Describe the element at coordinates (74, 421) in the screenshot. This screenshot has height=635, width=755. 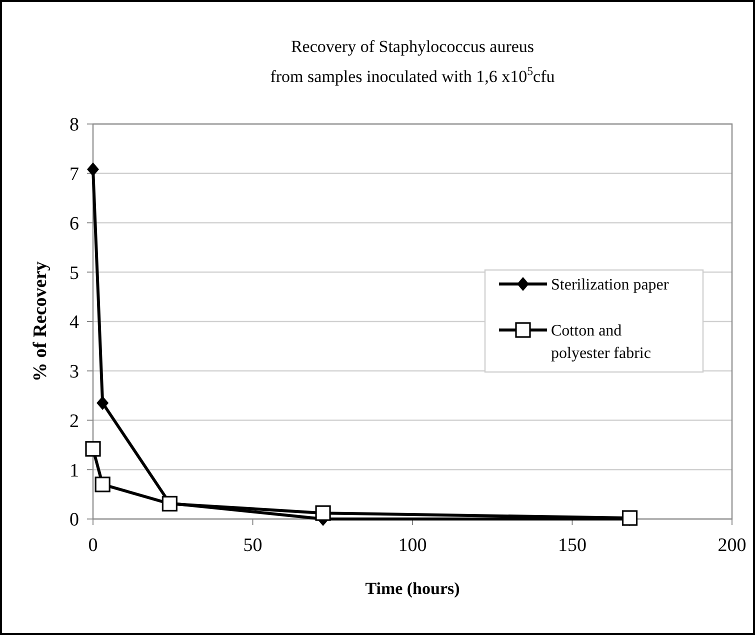
I see `y-tick-label: 2` at that location.